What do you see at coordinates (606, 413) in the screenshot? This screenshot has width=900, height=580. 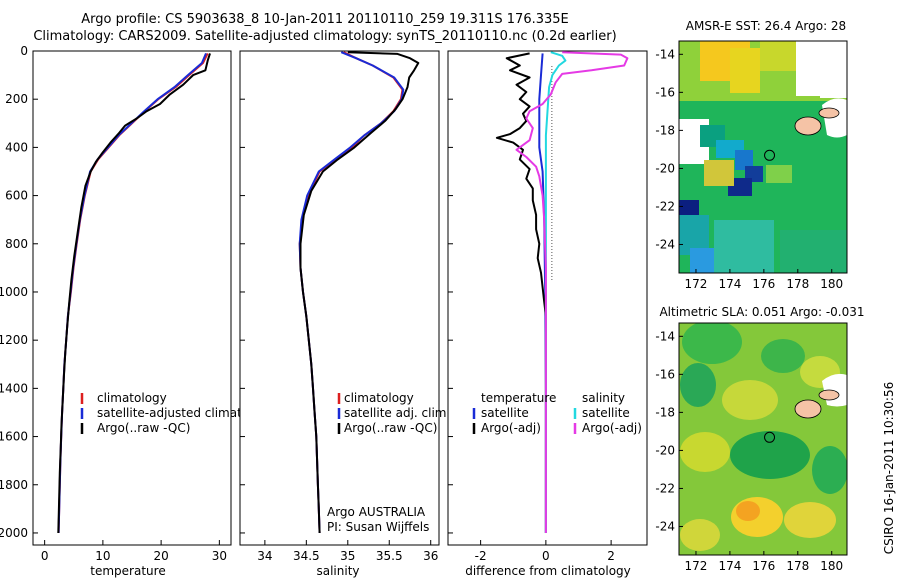 I see `legend-label-sal-sat: satellite` at bounding box center [606, 413].